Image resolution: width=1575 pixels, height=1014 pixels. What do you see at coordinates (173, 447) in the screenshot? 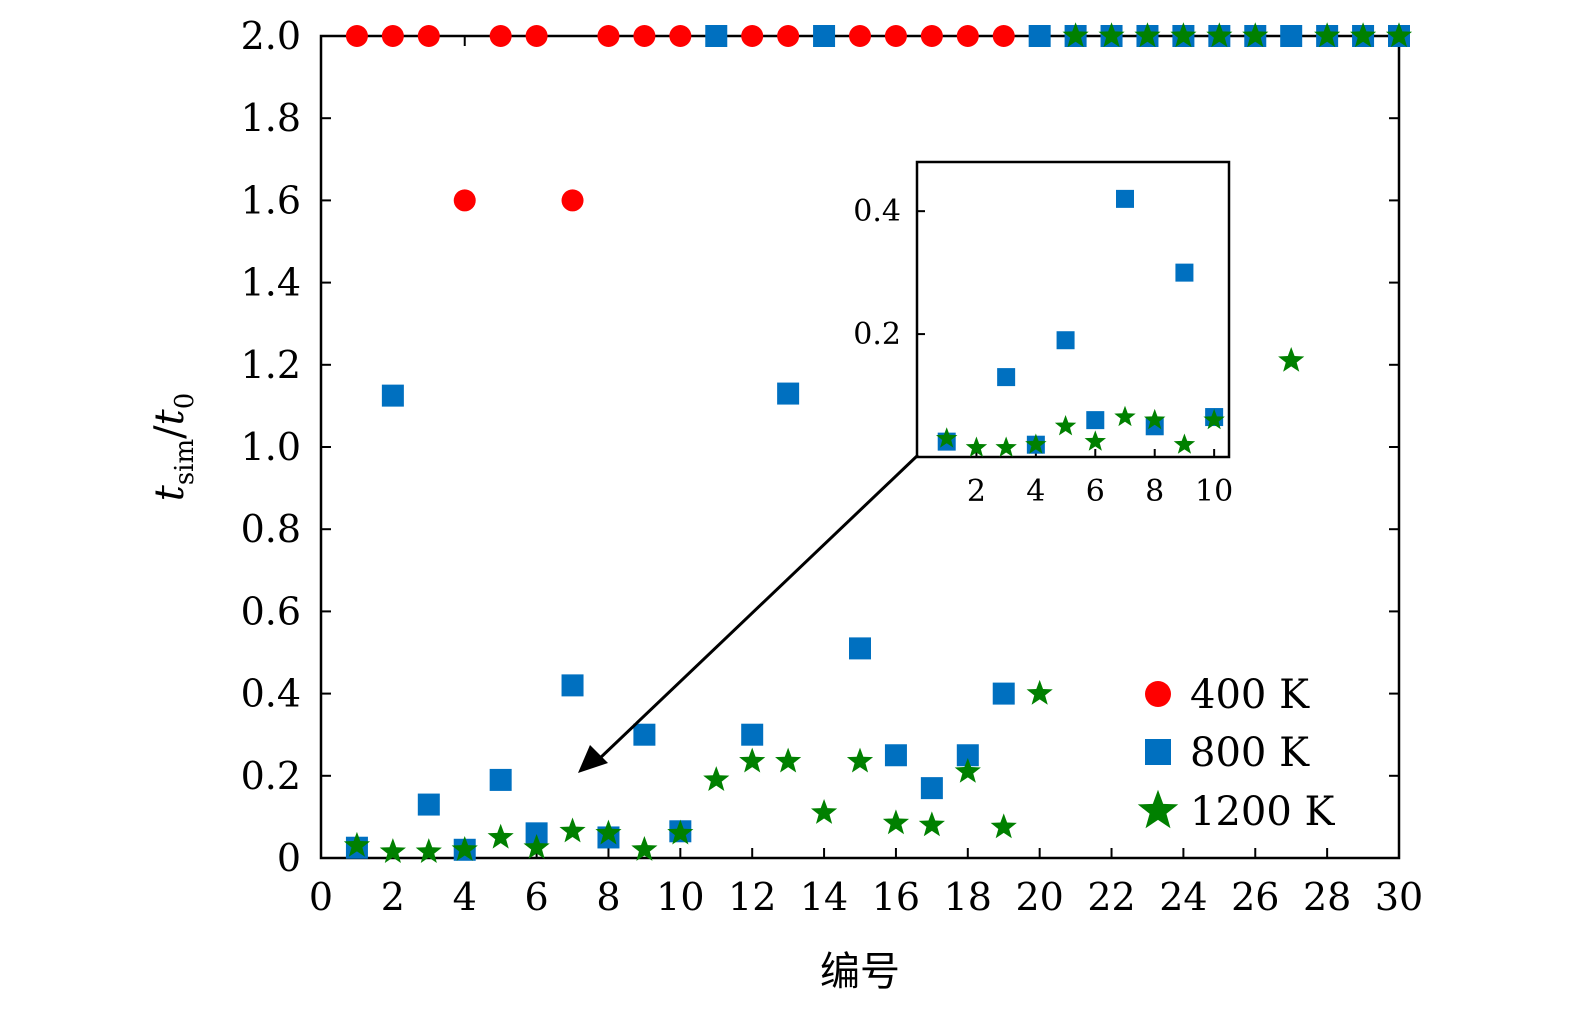
I see `y-axis-title: tsim/t0` at bounding box center [173, 447].